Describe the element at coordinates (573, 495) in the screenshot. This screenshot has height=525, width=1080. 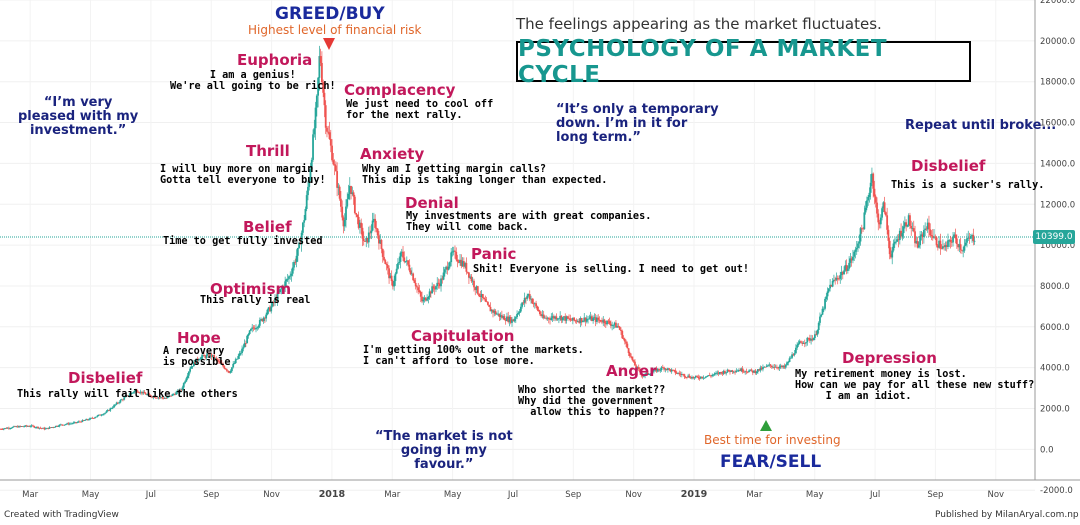
I see `x-tick-label: Sep` at that location.